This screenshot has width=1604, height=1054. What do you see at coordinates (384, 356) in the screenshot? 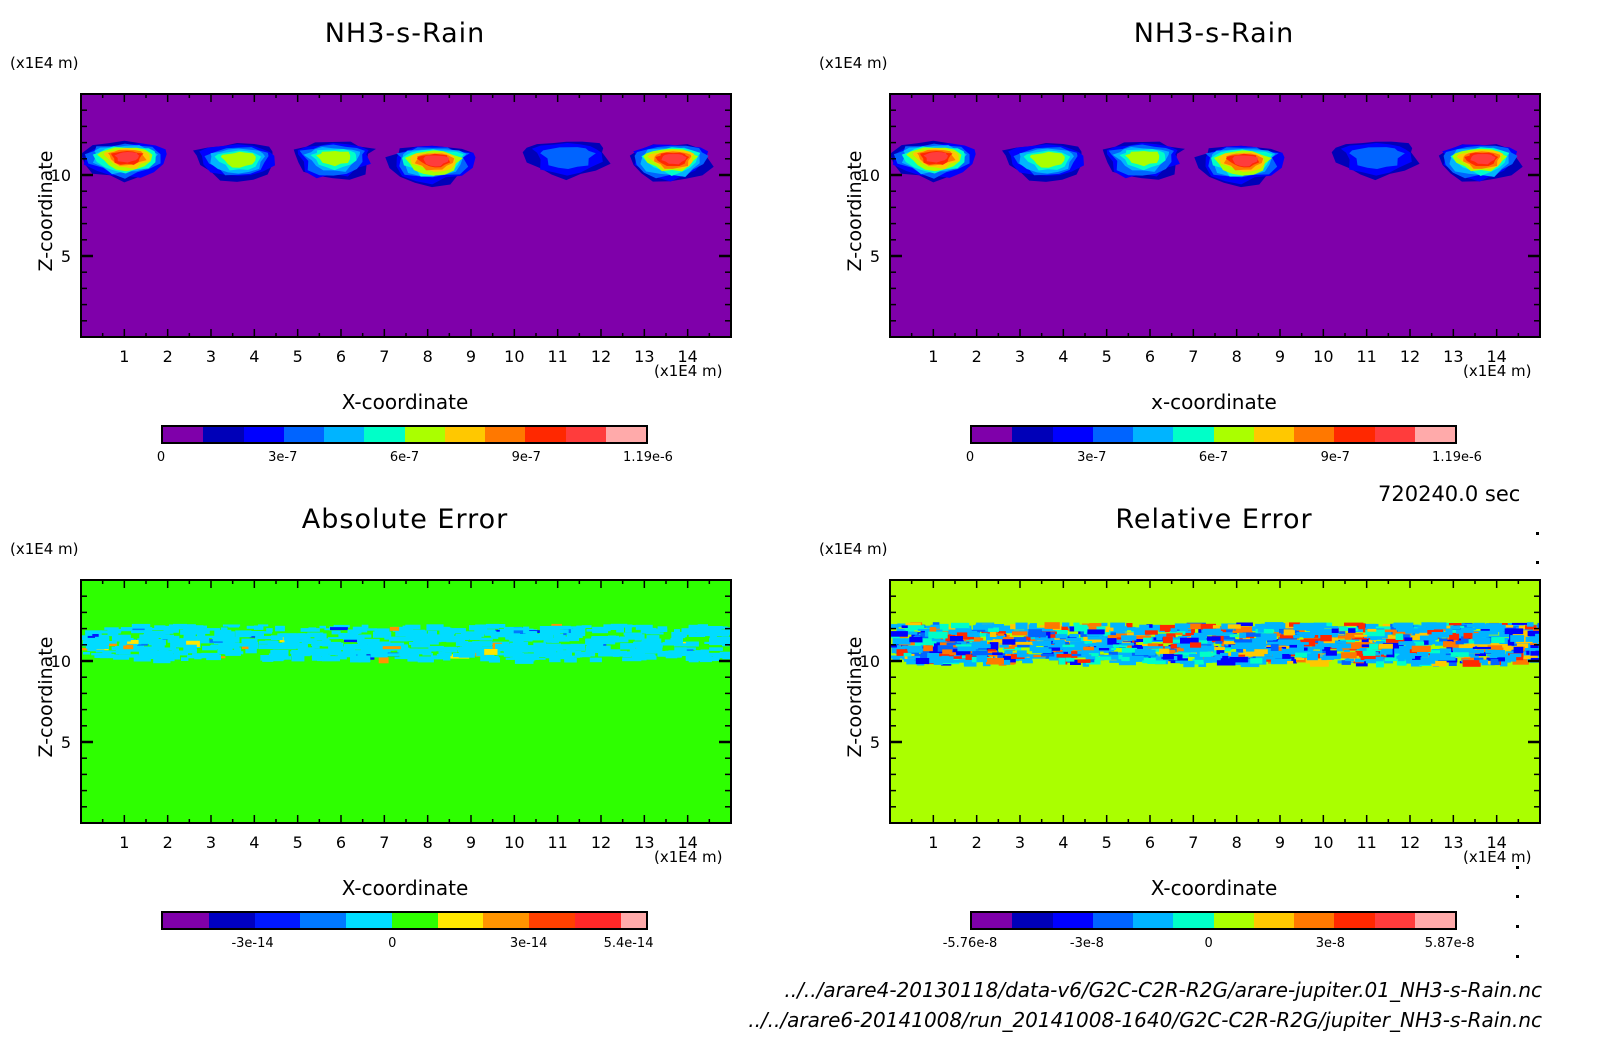
I see `x-tick-label: 7` at bounding box center [384, 356].